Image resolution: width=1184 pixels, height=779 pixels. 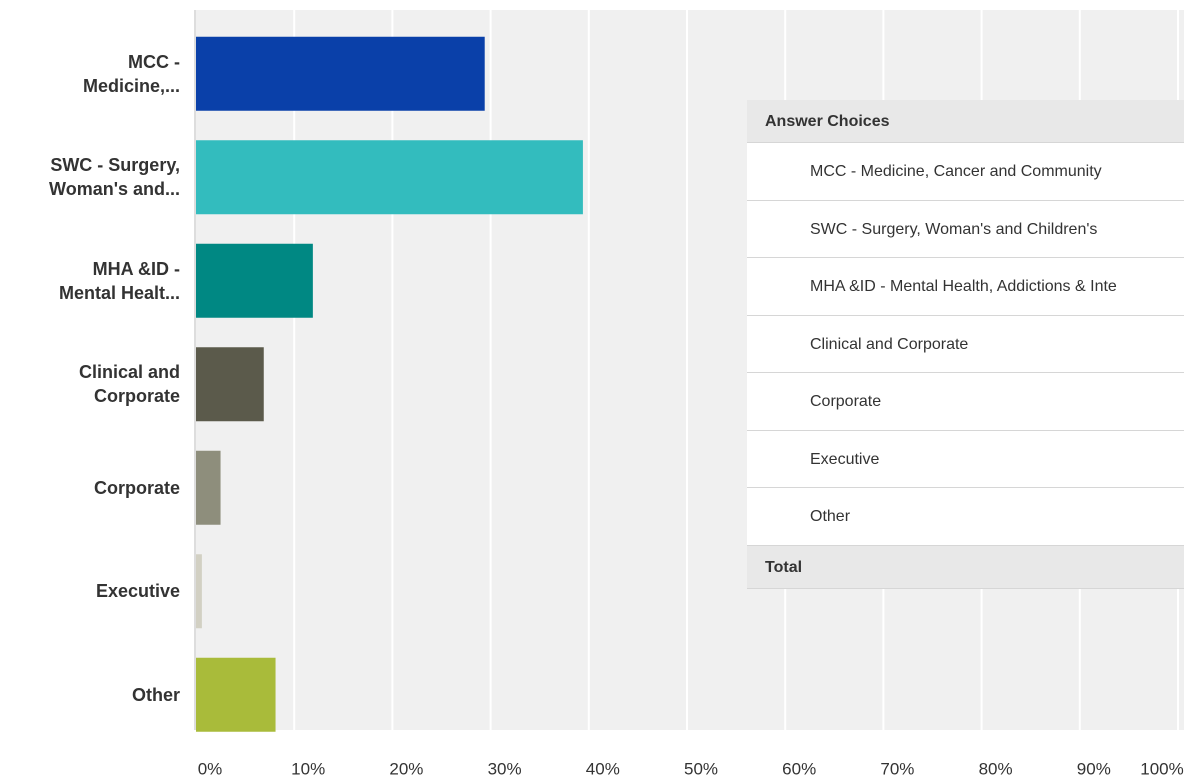 I want to click on table-footer: Total, so click(x=965, y=567).